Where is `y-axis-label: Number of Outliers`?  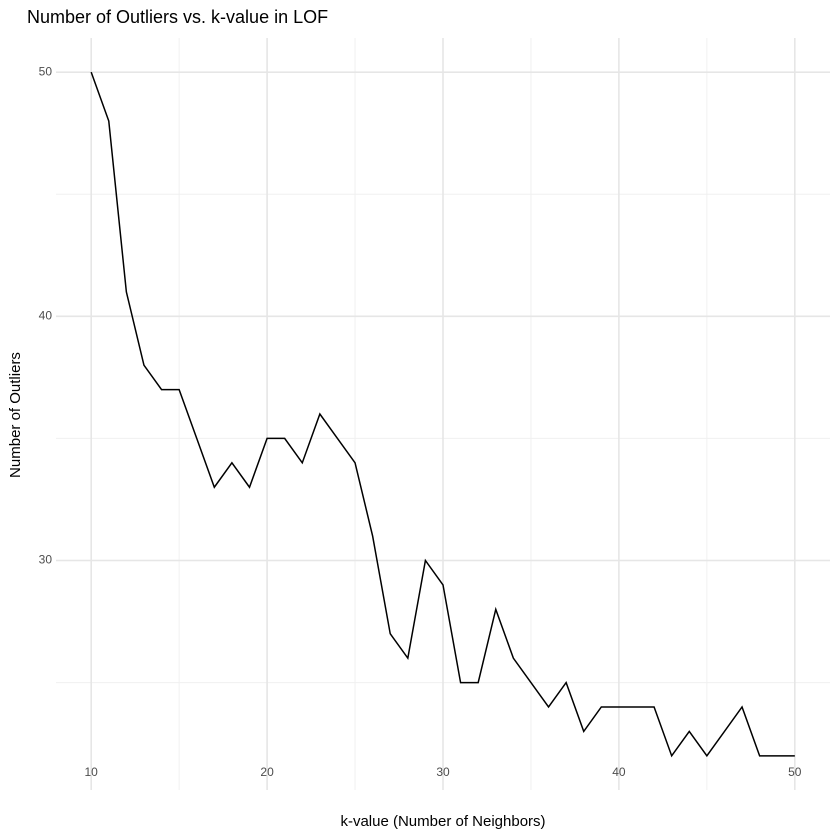 y-axis-label: Number of Outliers is located at coordinates (15, 415).